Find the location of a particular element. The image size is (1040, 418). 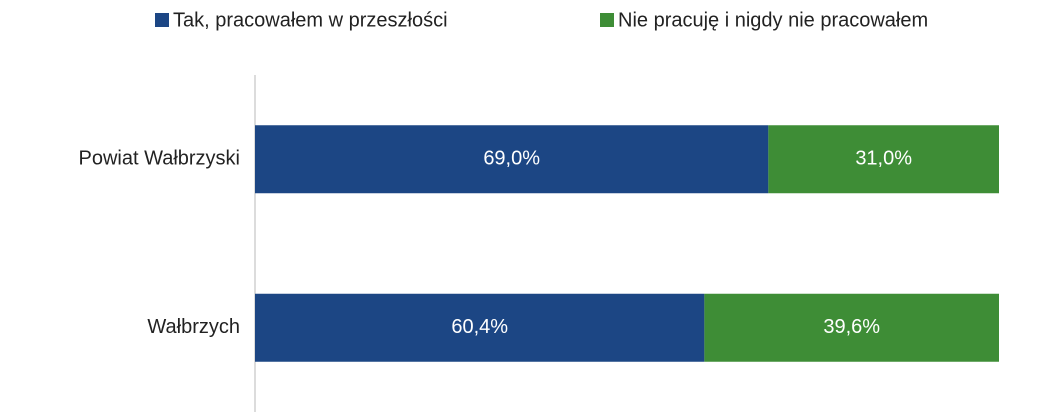

value-label: 60,4% is located at coordinates (479, 327).